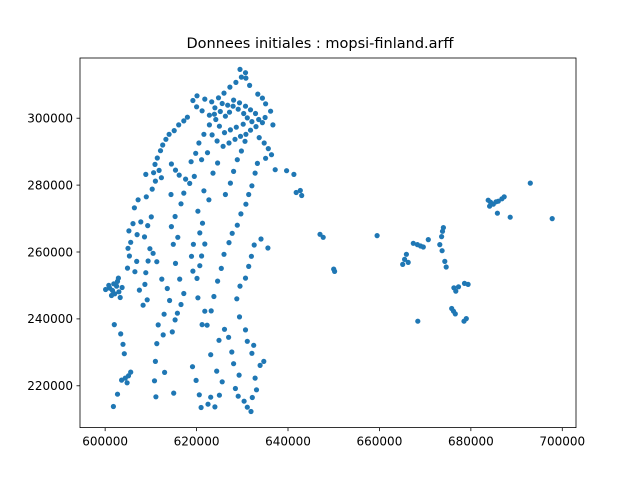 The width and height of the screenshot is (640, 480). I want to click on x-tick-label: 660000, so click(380, 442).